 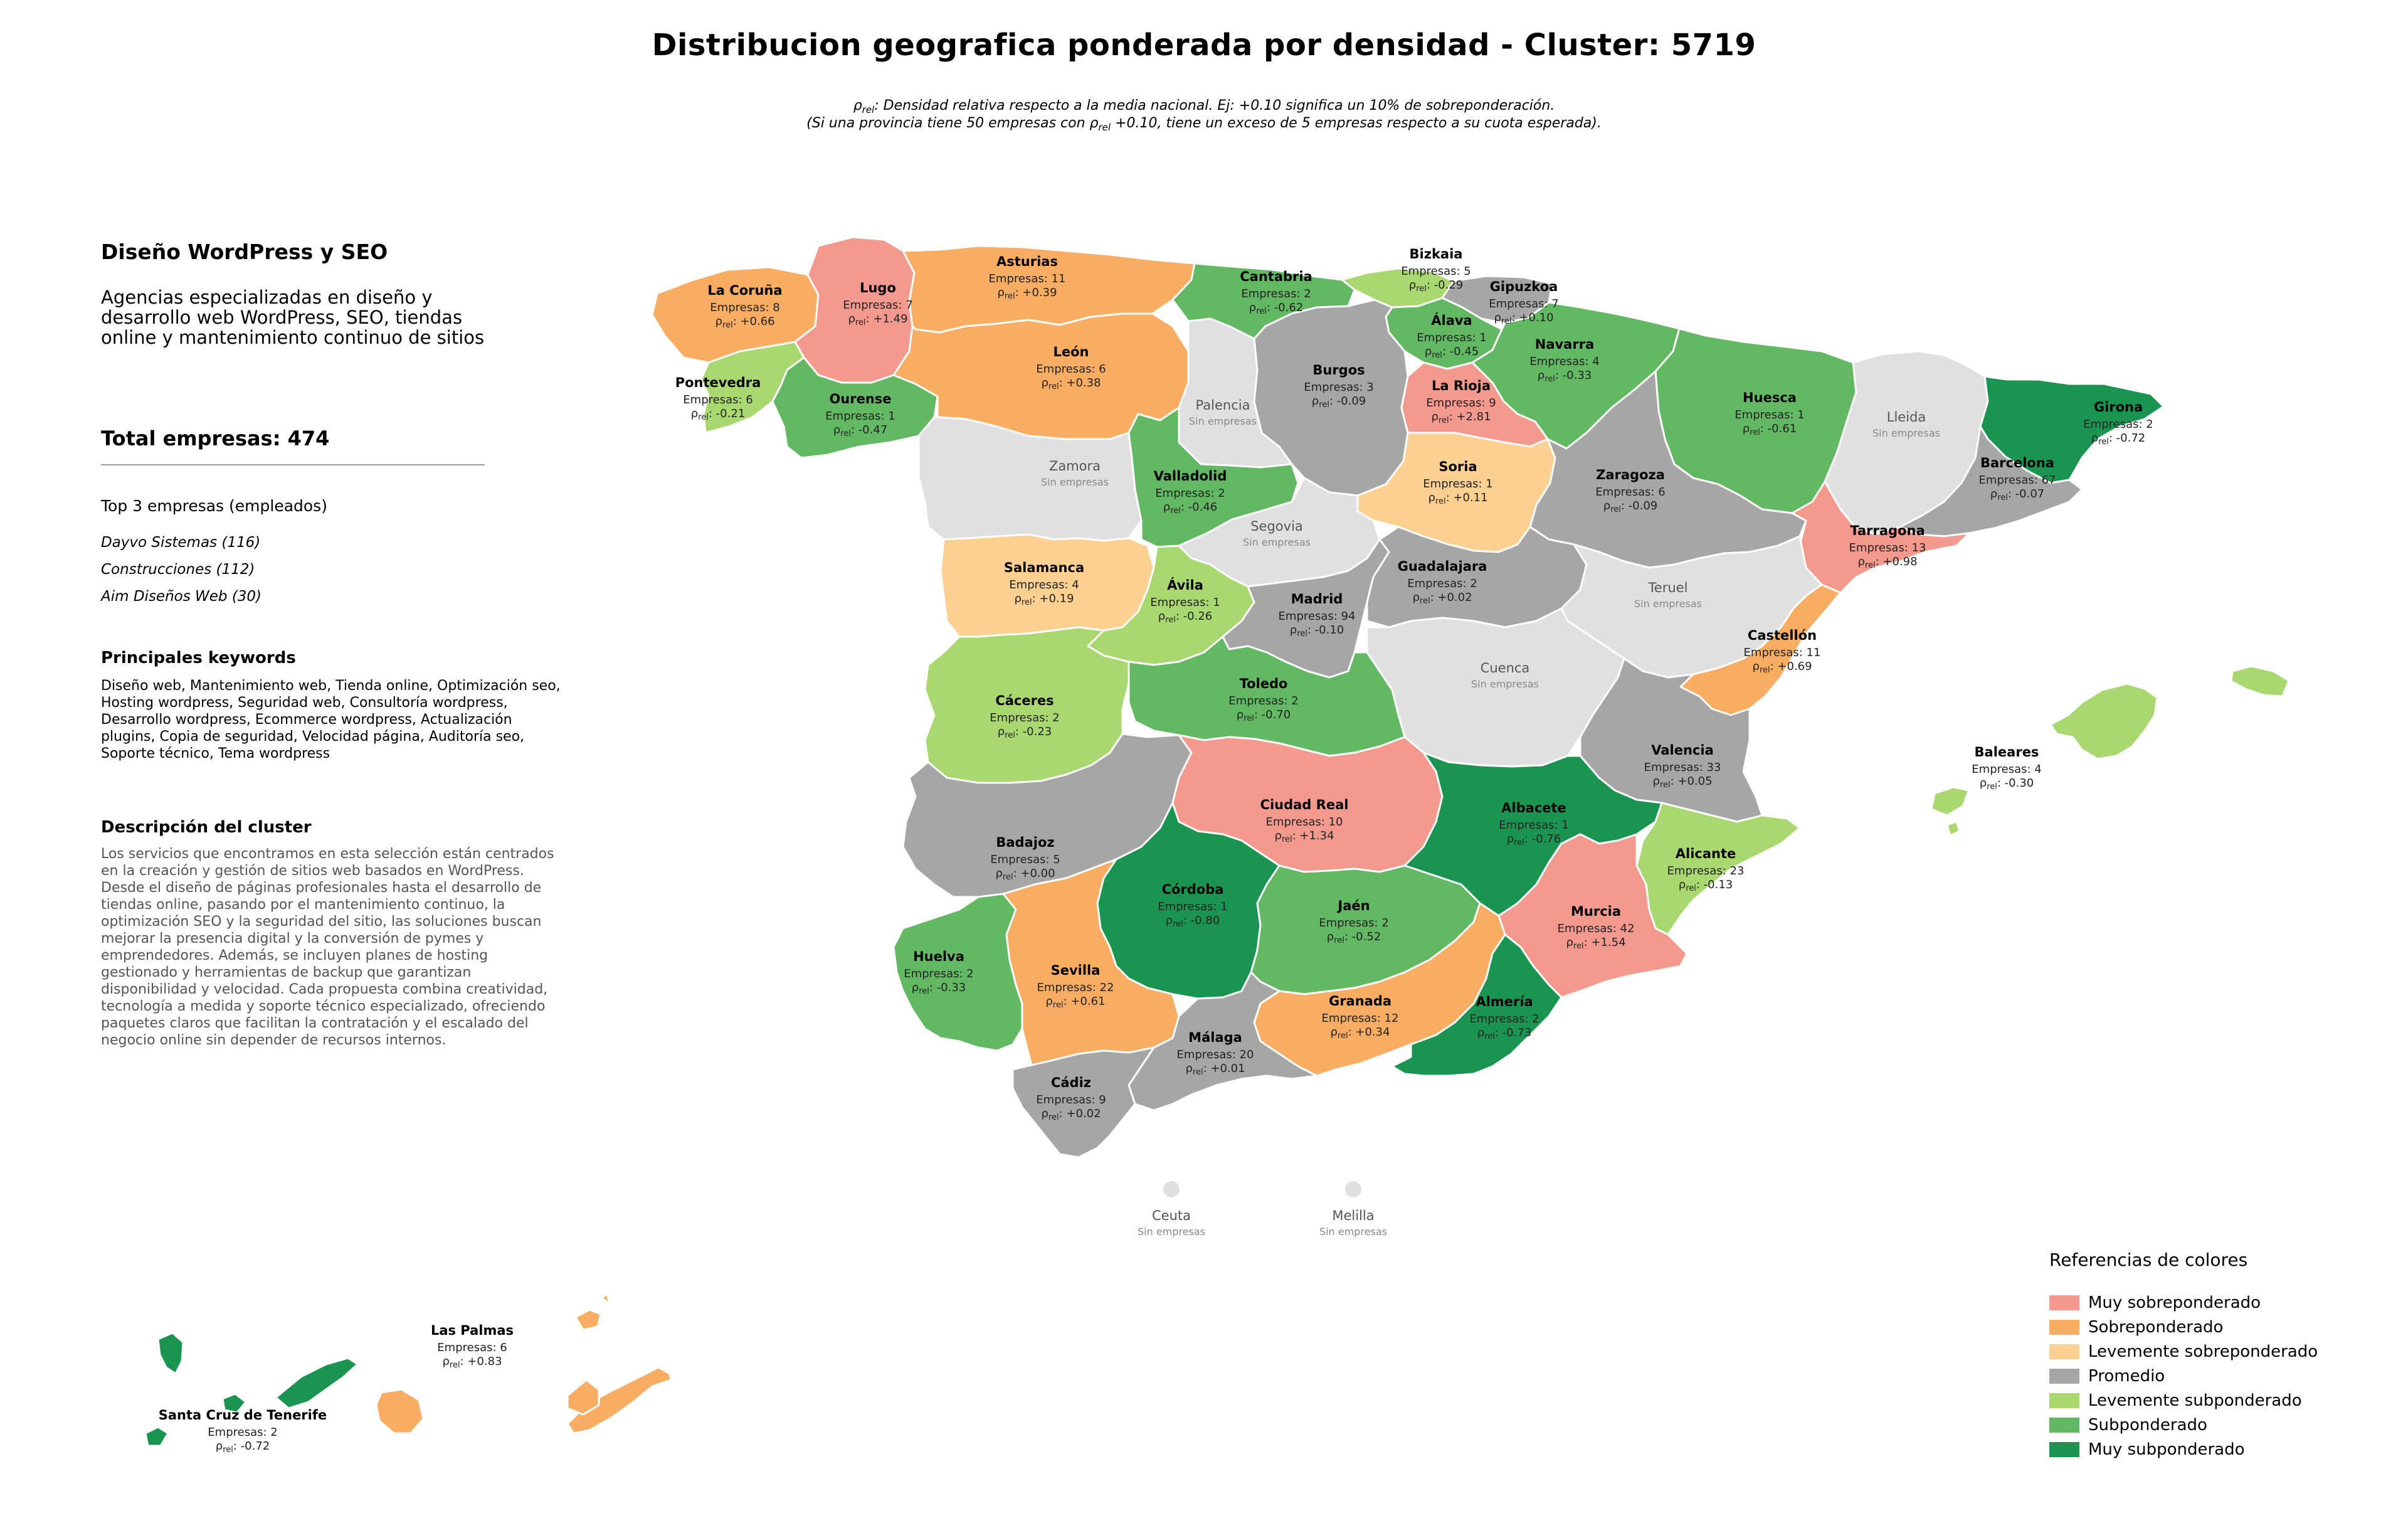 I want to click on province-rho: ρrel: +1.34, so click(x=1304, y=837).